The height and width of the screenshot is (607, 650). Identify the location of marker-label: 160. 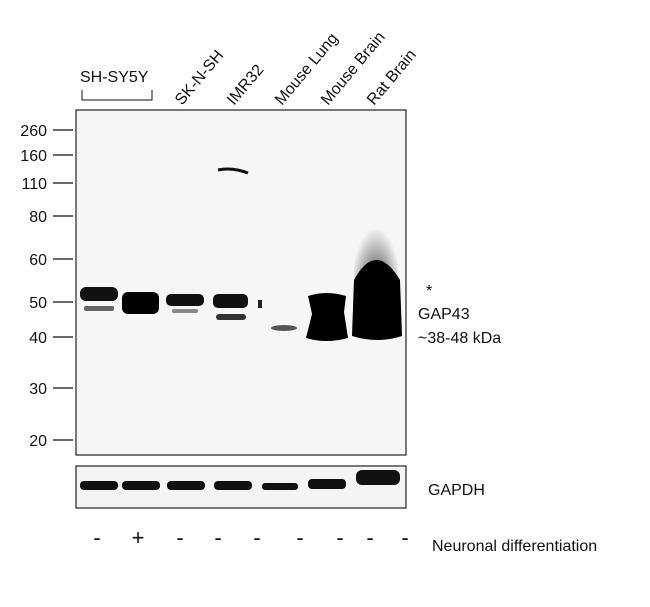
(33, 156).